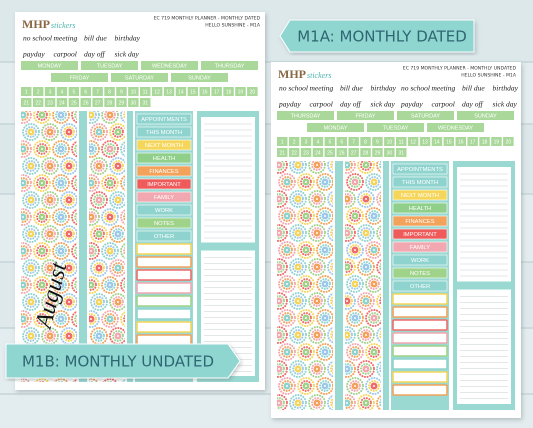  I want to click on date-number: 20, so click(253, 92).